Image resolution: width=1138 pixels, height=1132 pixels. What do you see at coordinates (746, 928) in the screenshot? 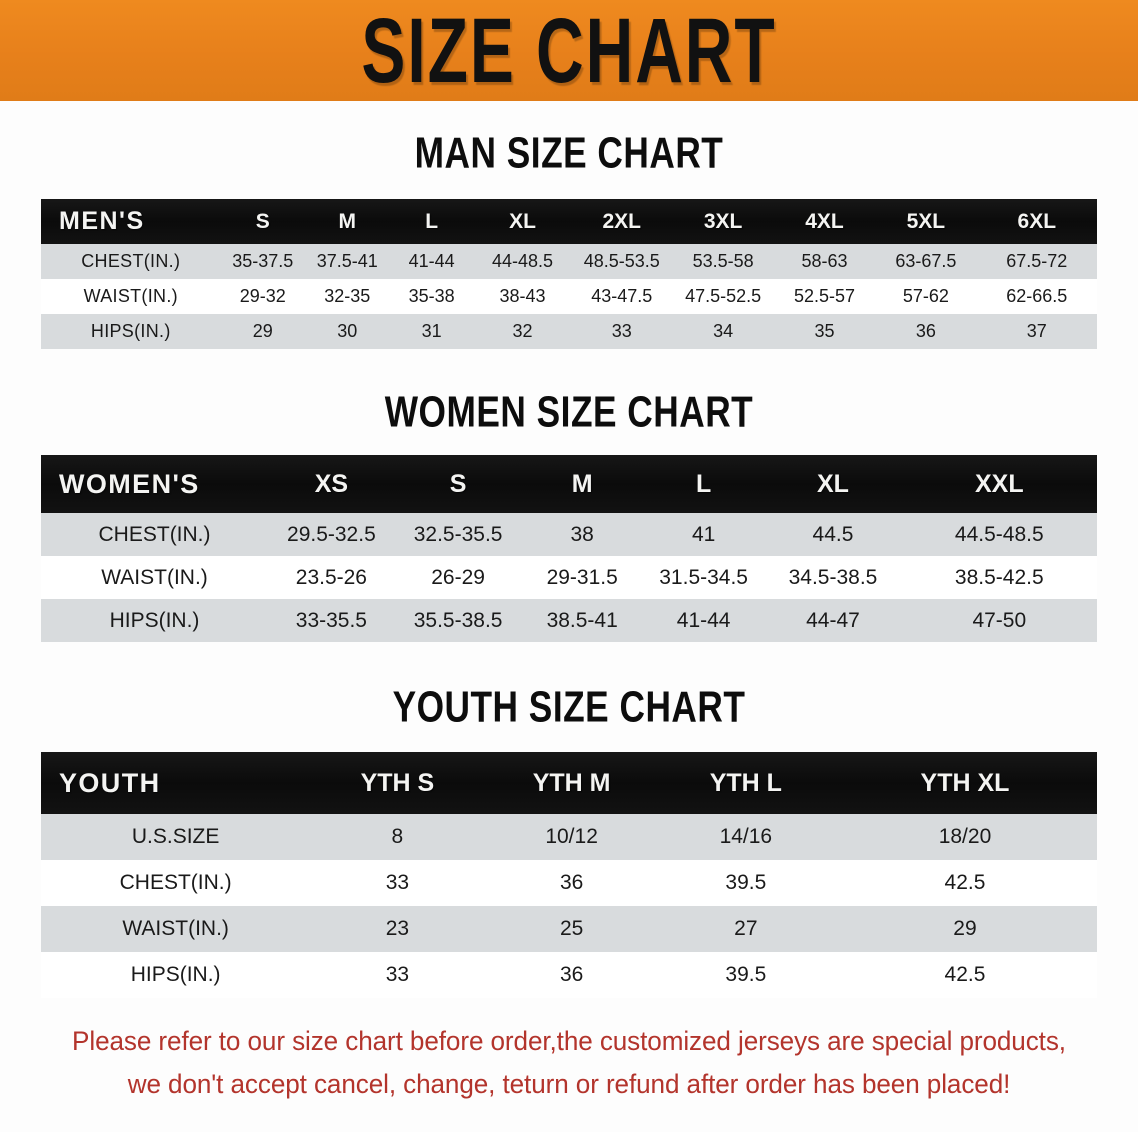
I see `table-cell: 27` at bounding box center [746, 928].